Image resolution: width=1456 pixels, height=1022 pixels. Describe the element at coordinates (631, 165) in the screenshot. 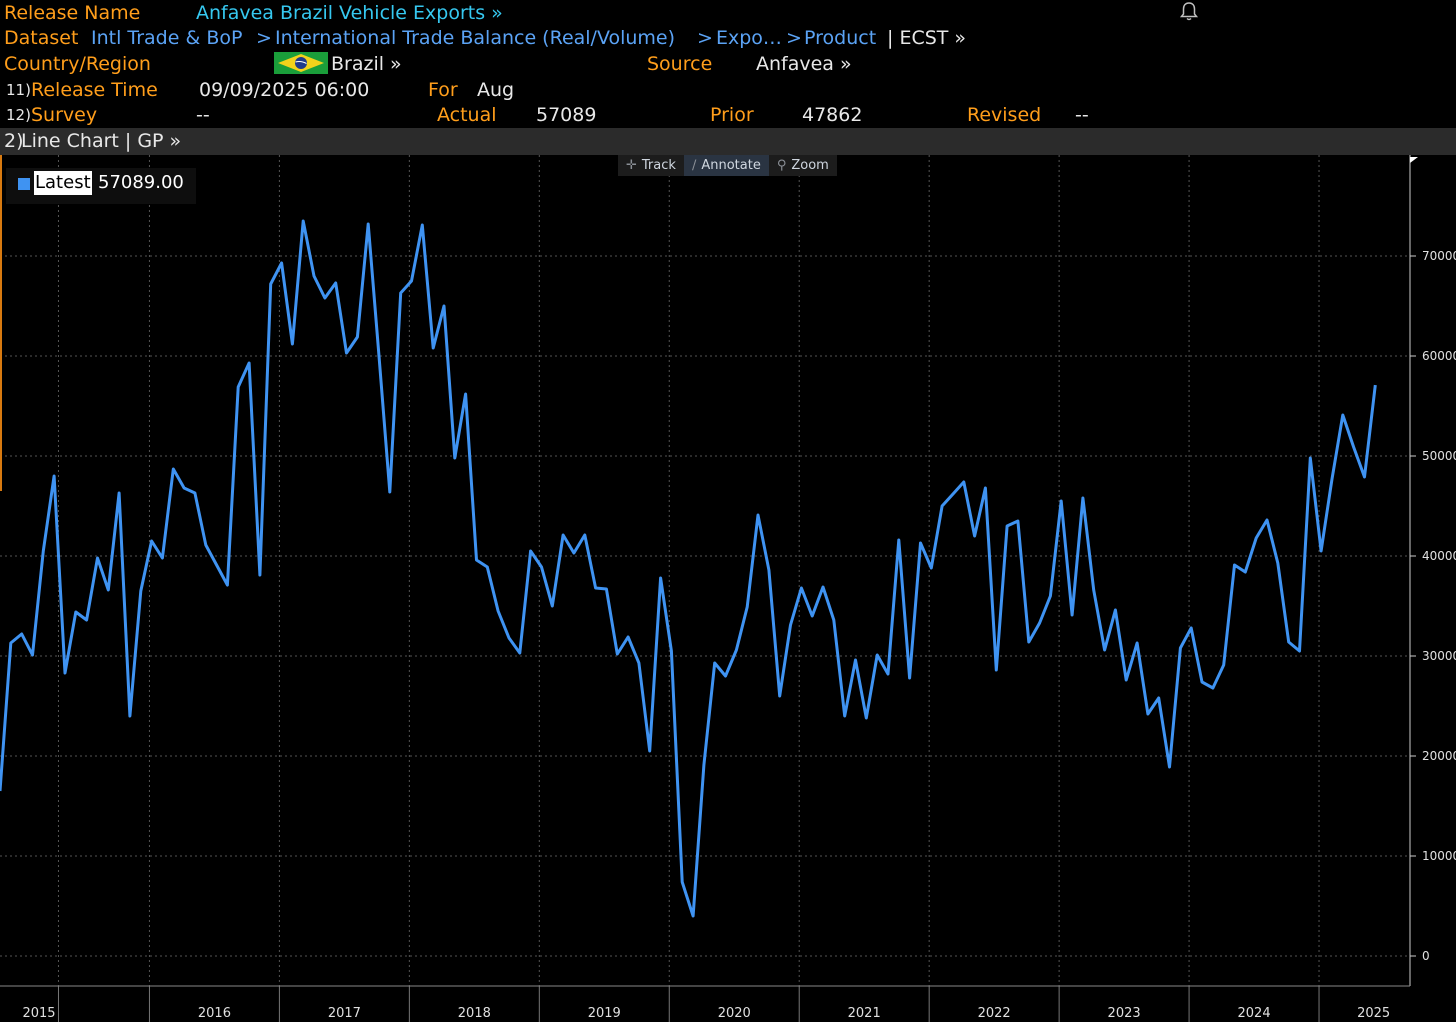

I see `crosshair-icon: ✛` at that location.